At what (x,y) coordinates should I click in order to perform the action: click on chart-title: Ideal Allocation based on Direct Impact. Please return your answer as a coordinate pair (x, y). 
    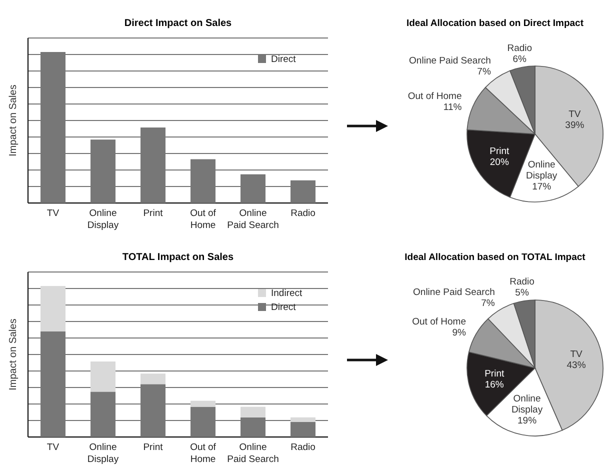
    Looking at the image, I should click on (495, 23).